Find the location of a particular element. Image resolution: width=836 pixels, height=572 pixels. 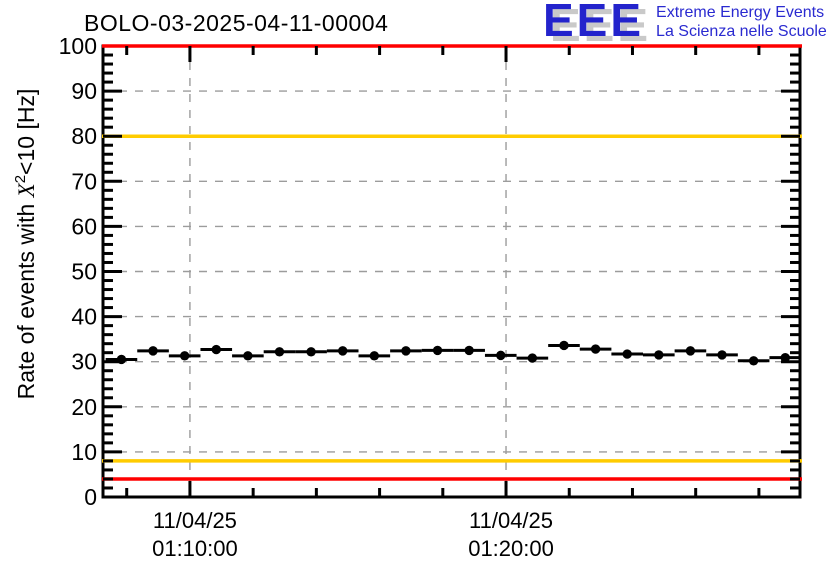

y-tick-label: 0 is located at coordinates (90, 497).